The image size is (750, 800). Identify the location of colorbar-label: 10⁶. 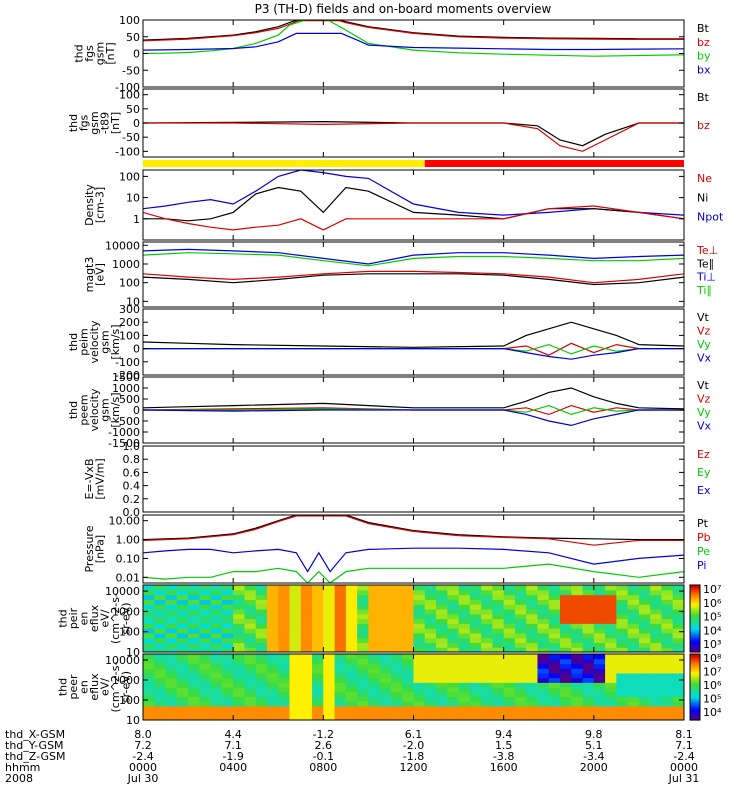
(712, 685).